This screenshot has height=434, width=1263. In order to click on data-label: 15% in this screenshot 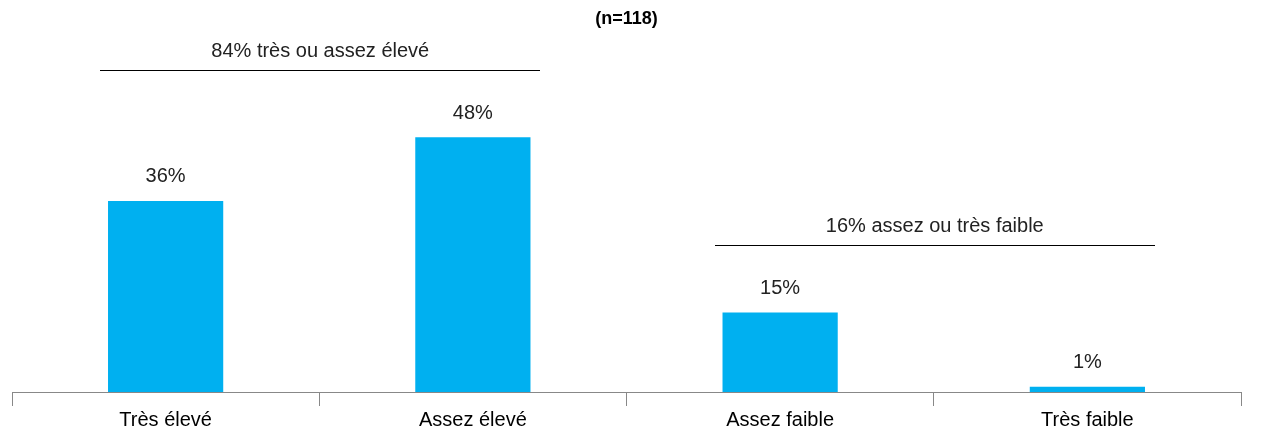, I will do `click(780, 286)`.